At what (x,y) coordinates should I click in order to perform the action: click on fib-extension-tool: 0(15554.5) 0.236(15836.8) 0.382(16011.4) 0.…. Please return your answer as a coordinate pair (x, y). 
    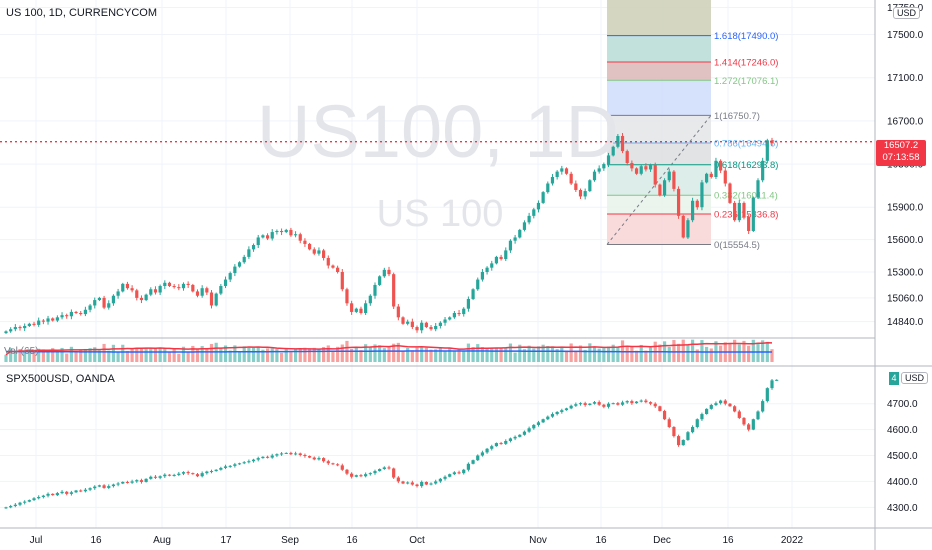
    Looking at the image, I should click on (692, 125).